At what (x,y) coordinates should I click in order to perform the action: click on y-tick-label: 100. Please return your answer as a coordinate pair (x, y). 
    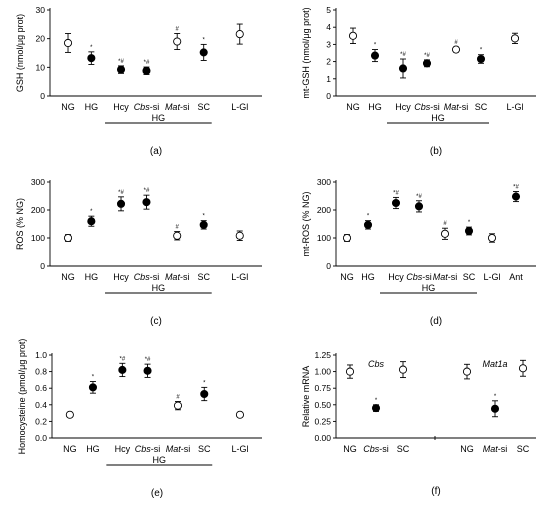
    Looking at the image, I should click on (324, 238).